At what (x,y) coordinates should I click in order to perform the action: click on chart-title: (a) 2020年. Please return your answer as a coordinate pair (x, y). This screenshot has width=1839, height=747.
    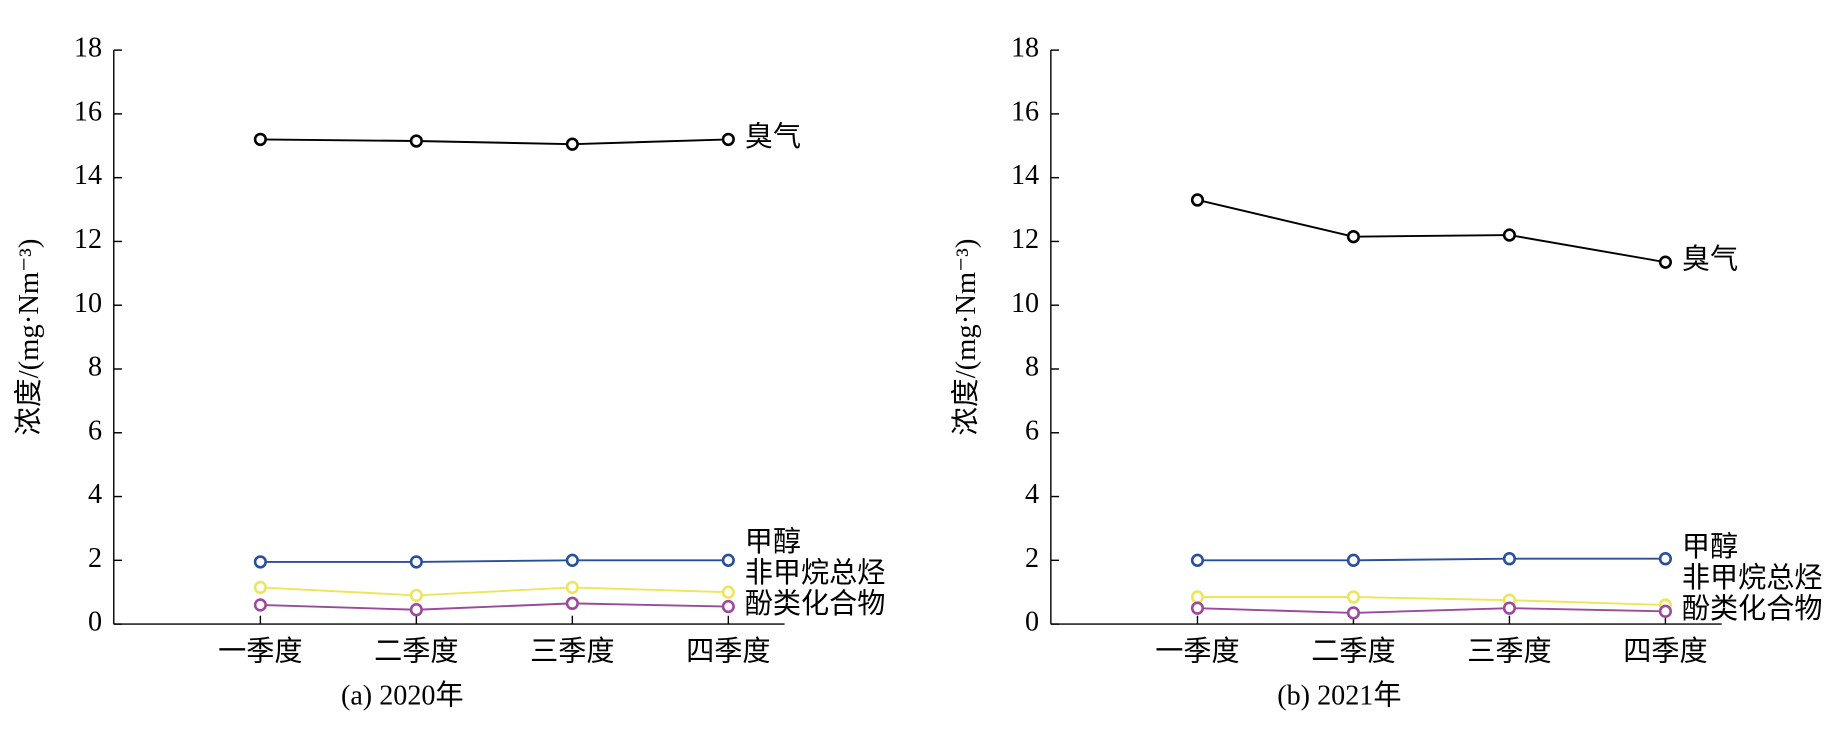
    Looking at the image, I should click on (402, 695).